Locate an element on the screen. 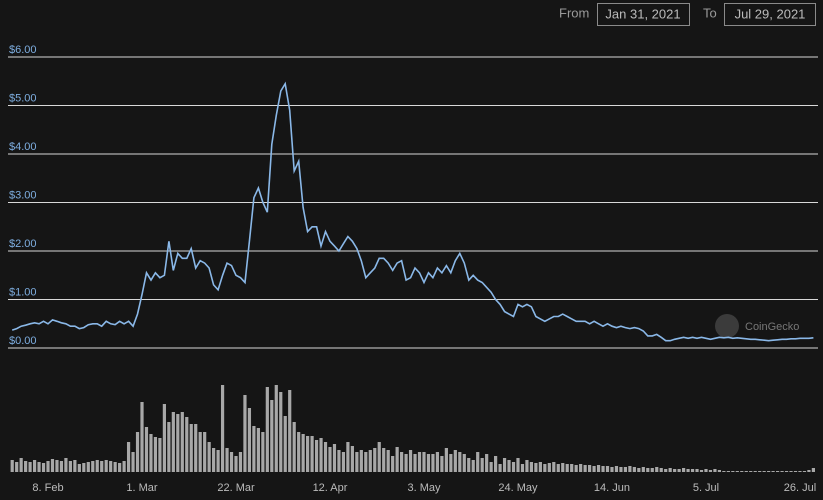  to-input is located at coordinates (770, 14).